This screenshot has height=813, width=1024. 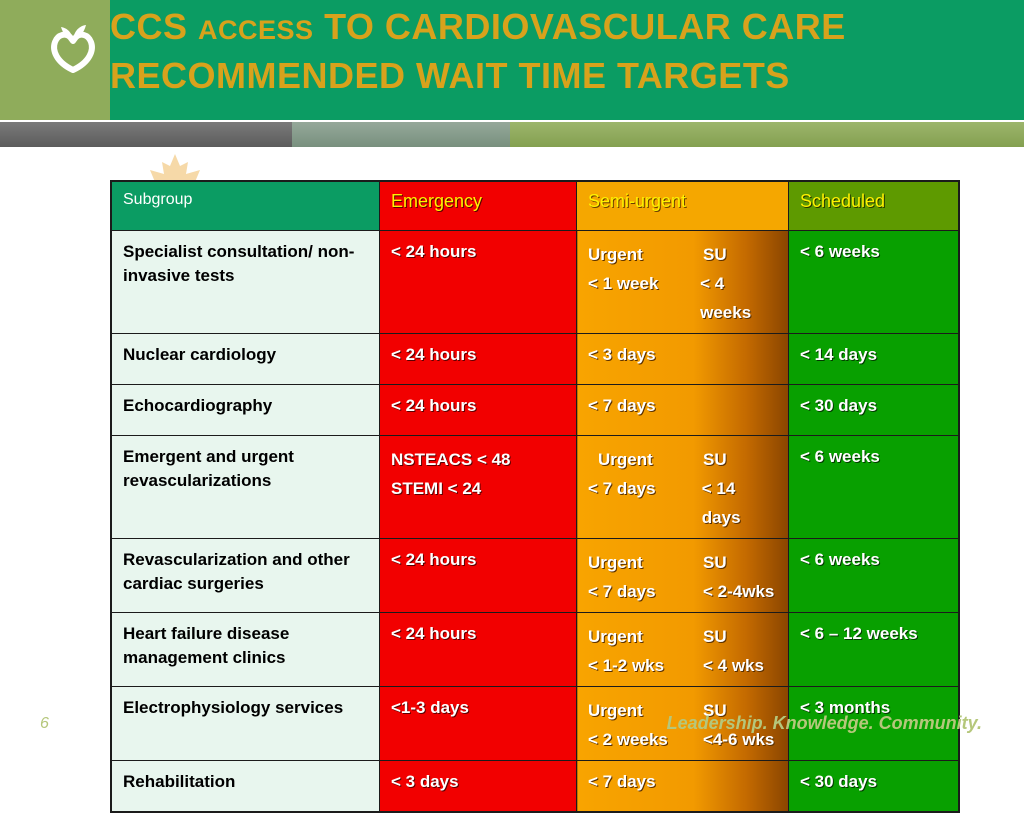 What do you see at coordinates (767, 134) in the screenshot?
I see `header-stripe-green` at bounding box center [767, 134].